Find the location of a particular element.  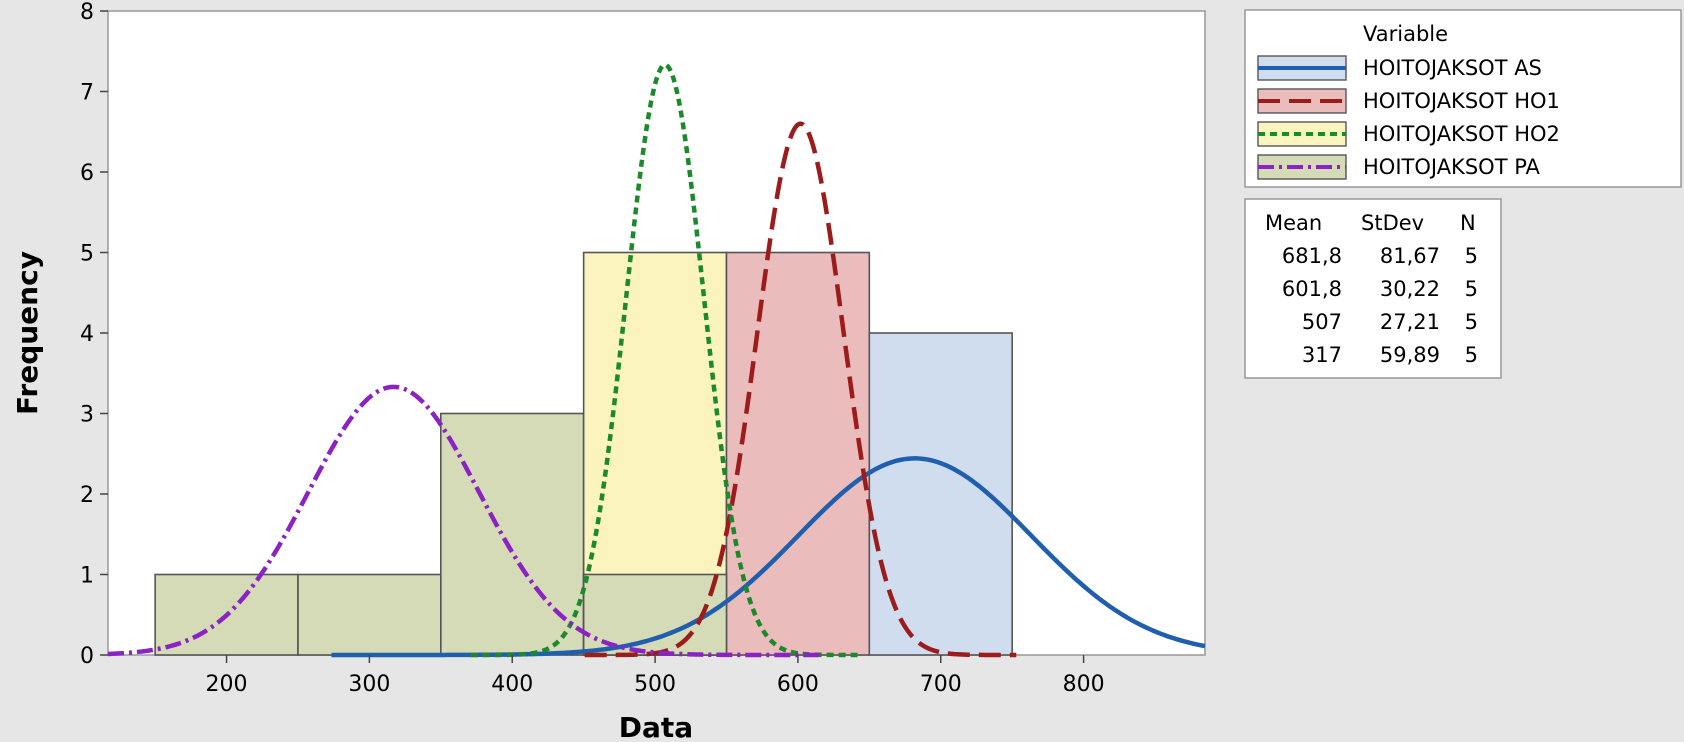

legend-label-2: HOITOJAKSOT HO2 is located at coordinates (1461, 134).